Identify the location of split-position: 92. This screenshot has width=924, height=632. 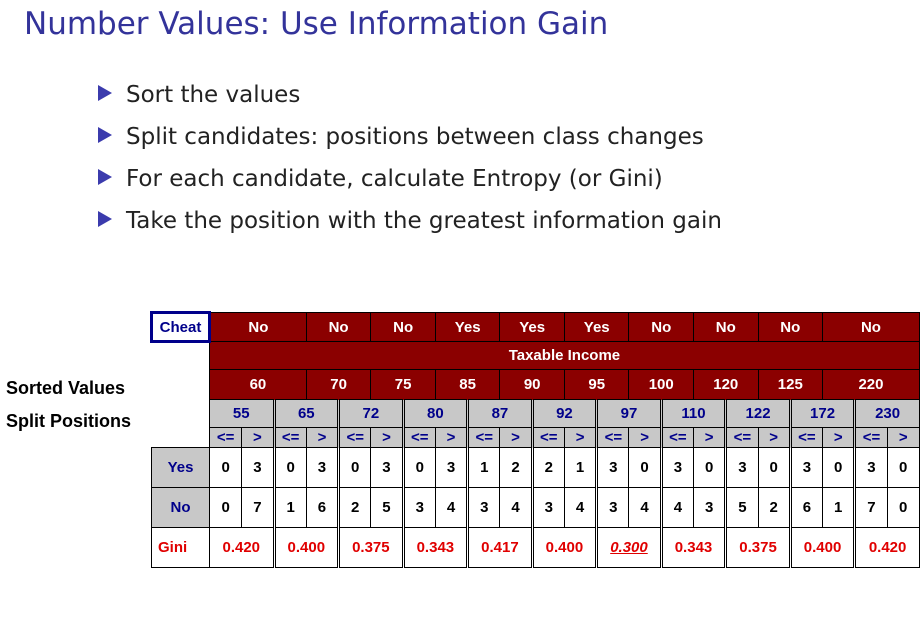
(564, 413).